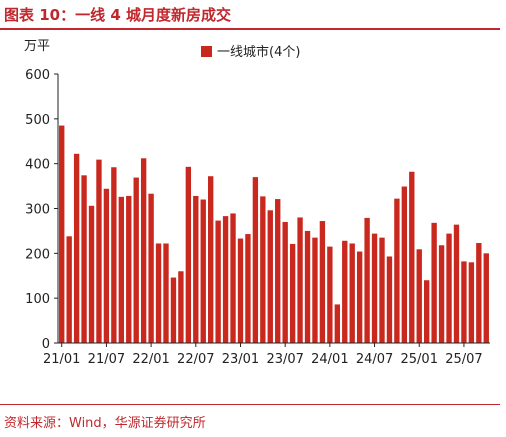  Describe the element at coordinates (258, 52) in the screenshot. I see `legend-label: 一线城市(4个)` at that location.